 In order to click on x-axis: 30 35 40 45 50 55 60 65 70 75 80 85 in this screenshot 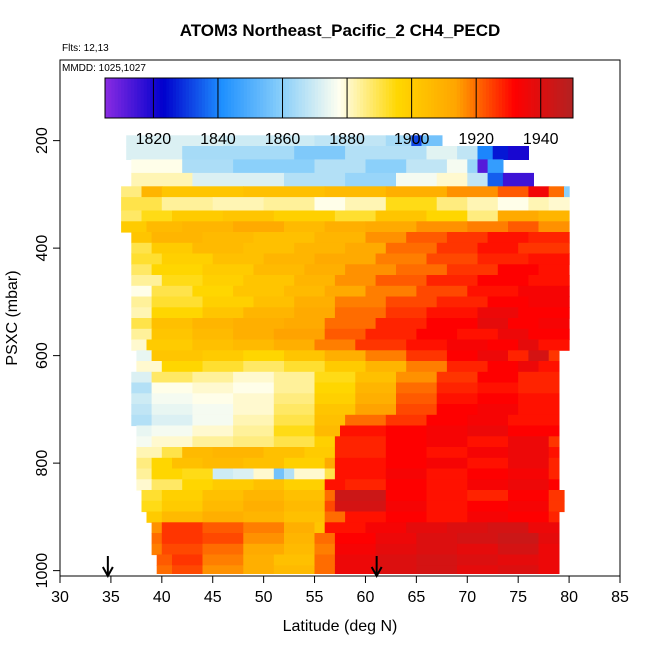, I will do `click(340, 590)`.